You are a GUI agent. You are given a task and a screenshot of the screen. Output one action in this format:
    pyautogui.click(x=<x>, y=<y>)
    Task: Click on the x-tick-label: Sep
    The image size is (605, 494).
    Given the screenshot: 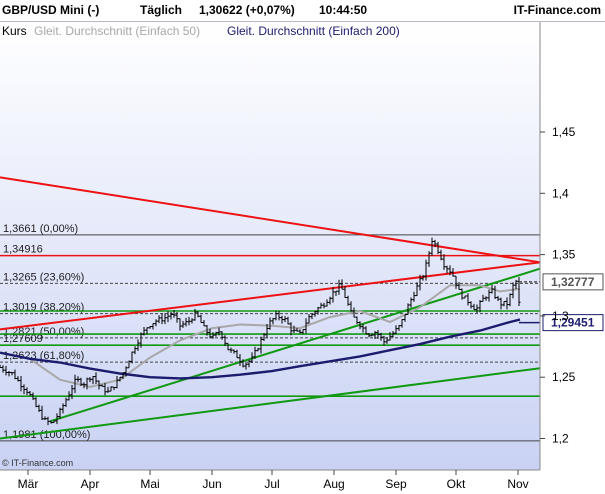 What is the action you would take?
    pyautogui.click(x=396, y=484)
    